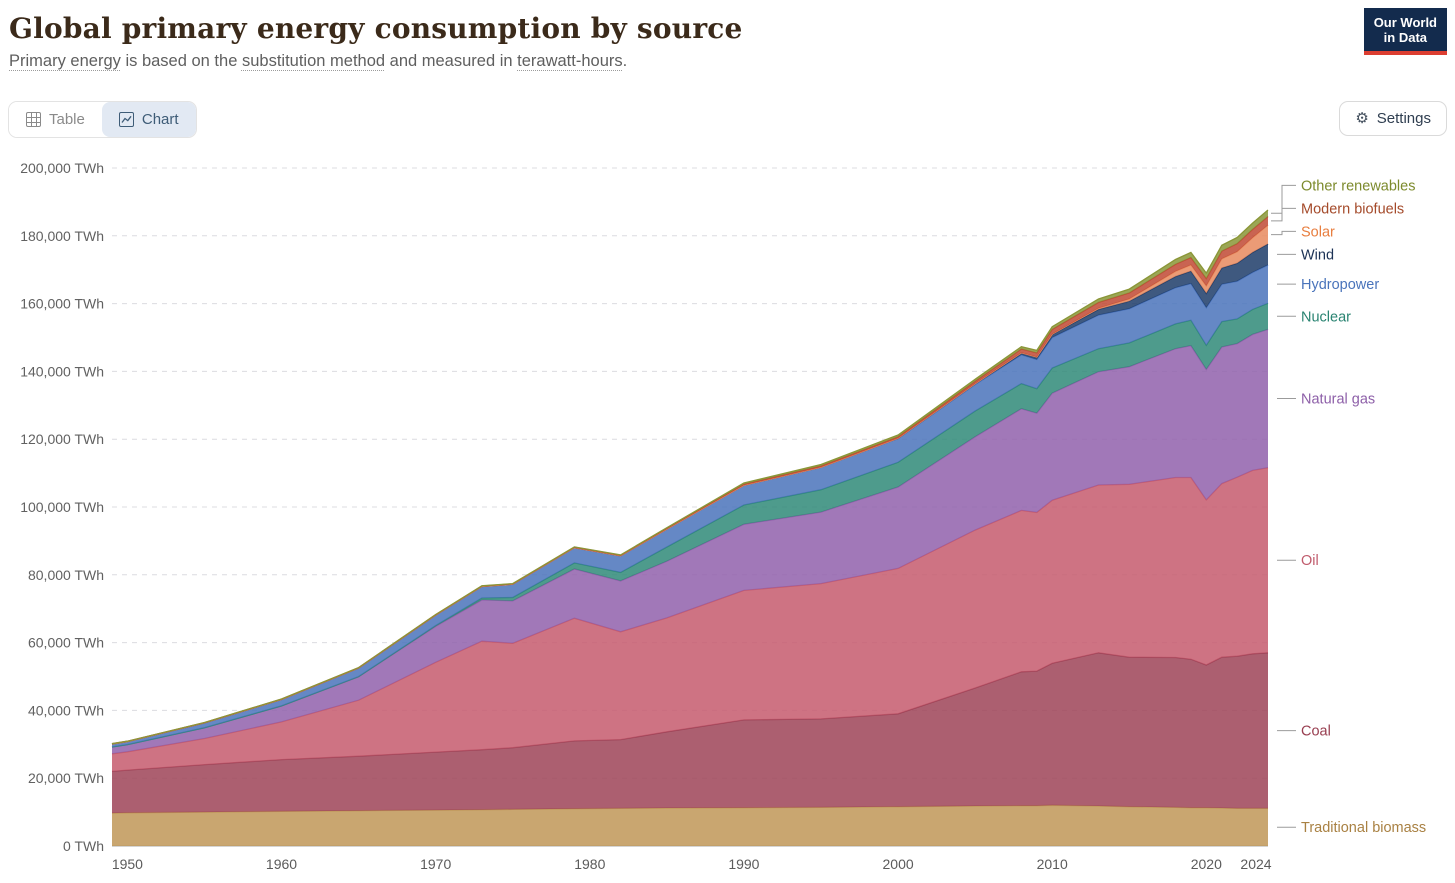 The image size is (1455, 883). What do you see at coordinates (313, 61) in the screenshot?
I see `subtitle-term: substitution method` at bounding box center [313, 61].